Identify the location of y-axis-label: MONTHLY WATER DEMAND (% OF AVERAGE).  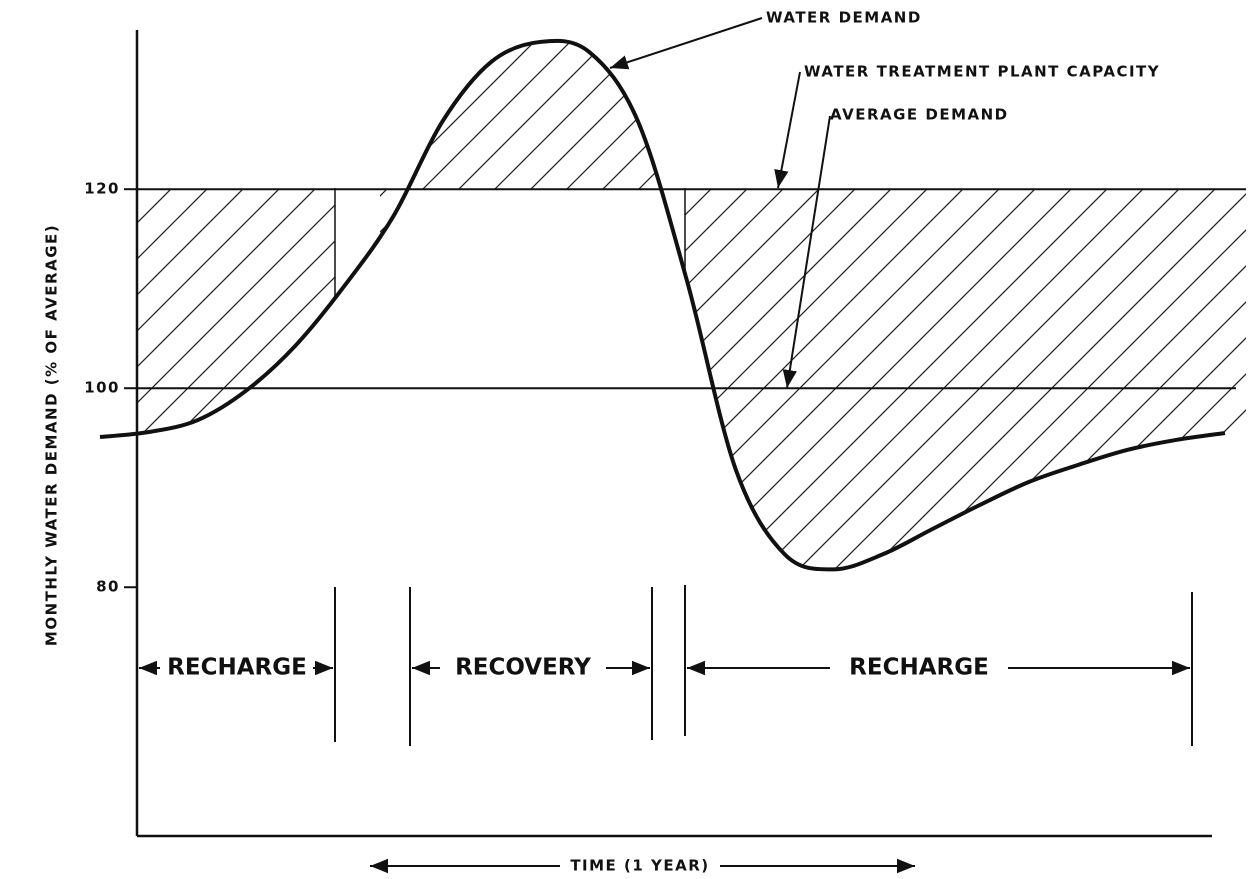
(52, 435).